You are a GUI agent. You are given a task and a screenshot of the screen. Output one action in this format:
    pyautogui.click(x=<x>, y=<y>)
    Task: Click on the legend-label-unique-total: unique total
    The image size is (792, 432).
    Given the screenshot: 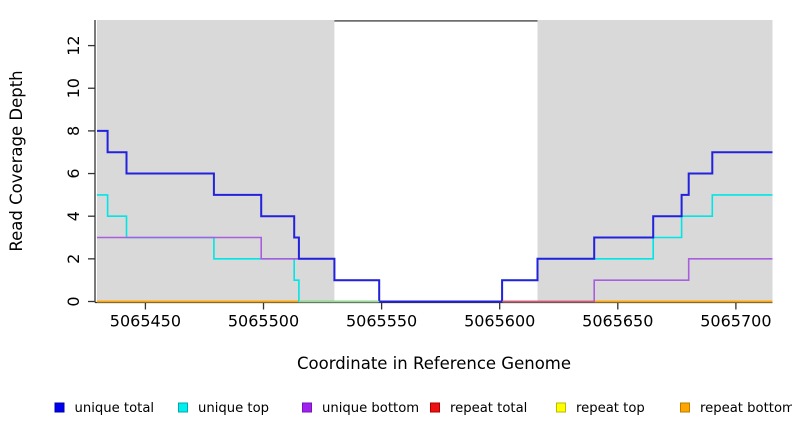 What is the action you would take?
    pyautogui.click(x=115, y=408)
    